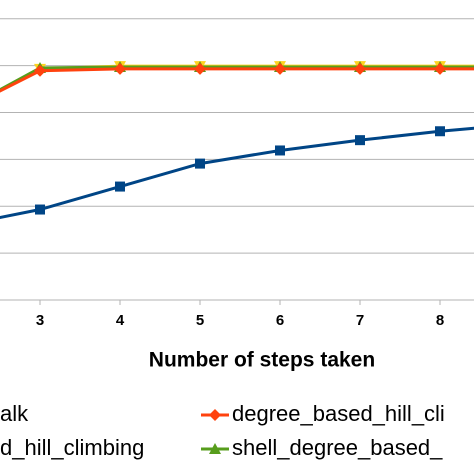  Describe the element at coordinates (120, 320) in the screenshot. I see `x-tick-label: 4` at that location.